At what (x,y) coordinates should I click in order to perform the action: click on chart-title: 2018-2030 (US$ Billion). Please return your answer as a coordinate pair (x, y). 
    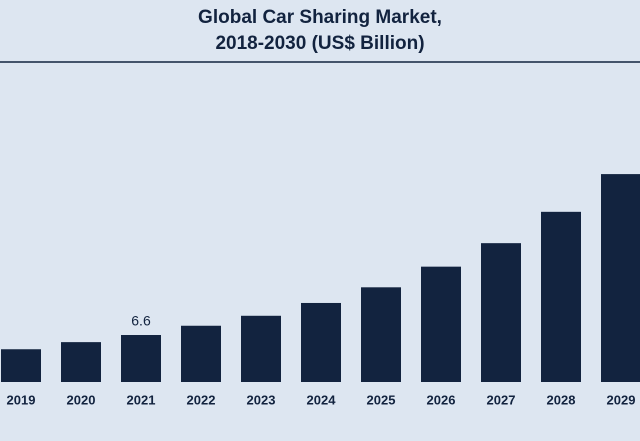
    Looking at the image, I should click on (319, 43).